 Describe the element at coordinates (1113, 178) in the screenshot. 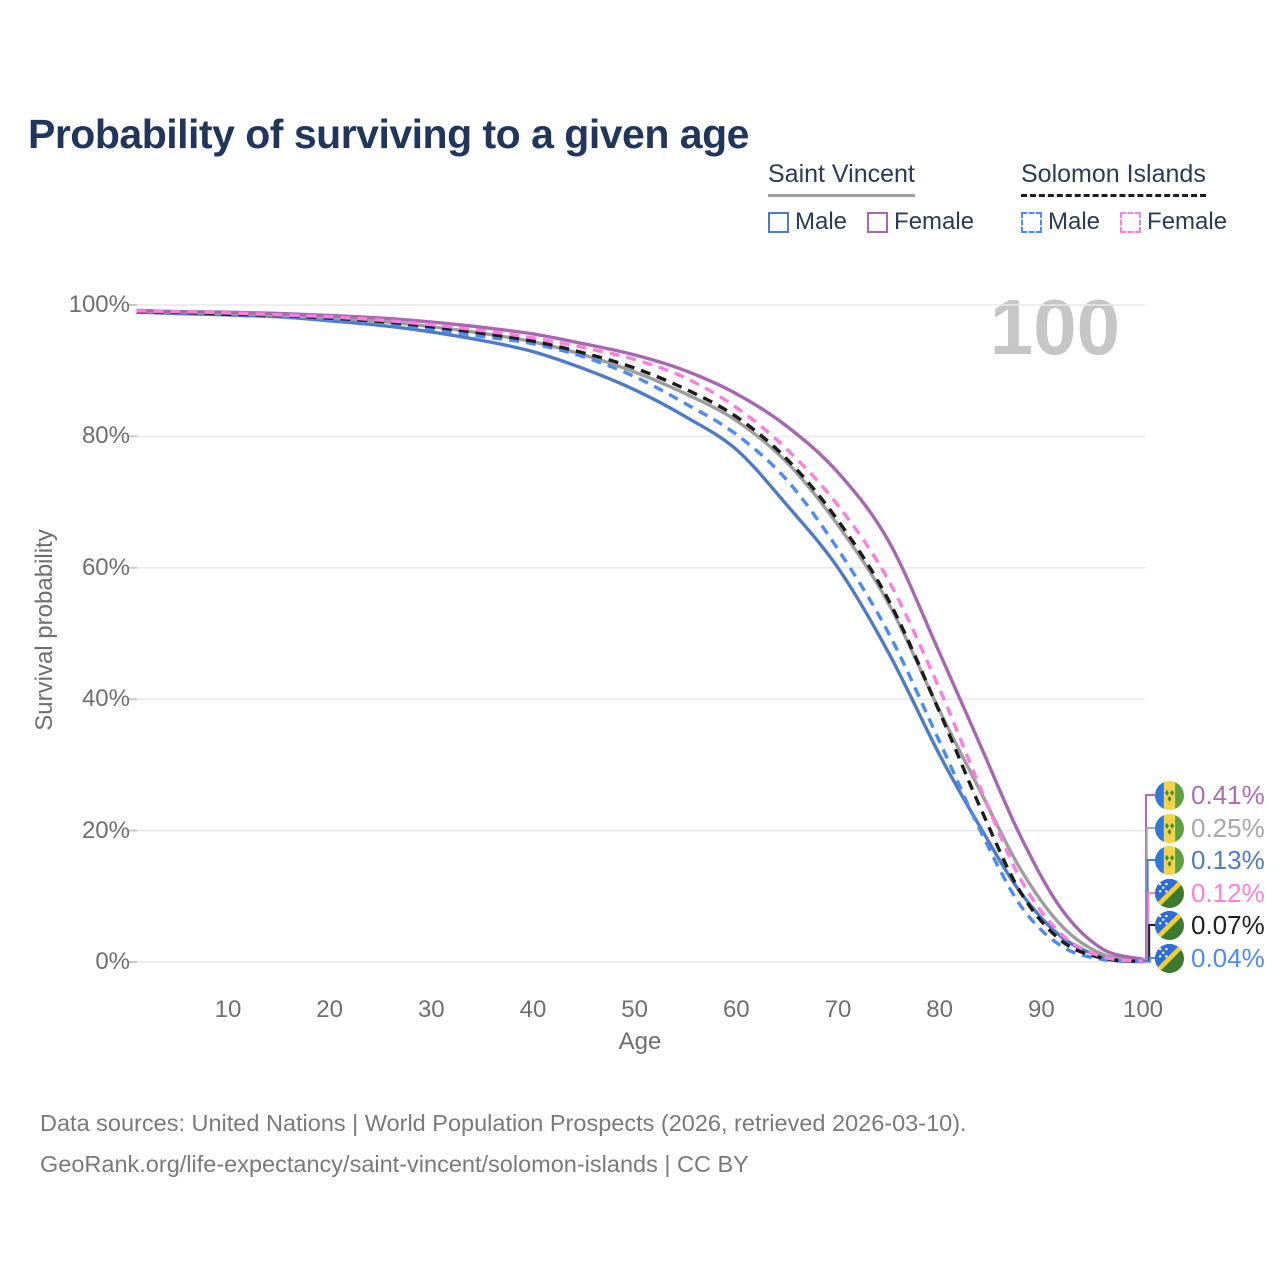

I see `legend-group-title-solomon-islands: Solomon Islands` at that location.